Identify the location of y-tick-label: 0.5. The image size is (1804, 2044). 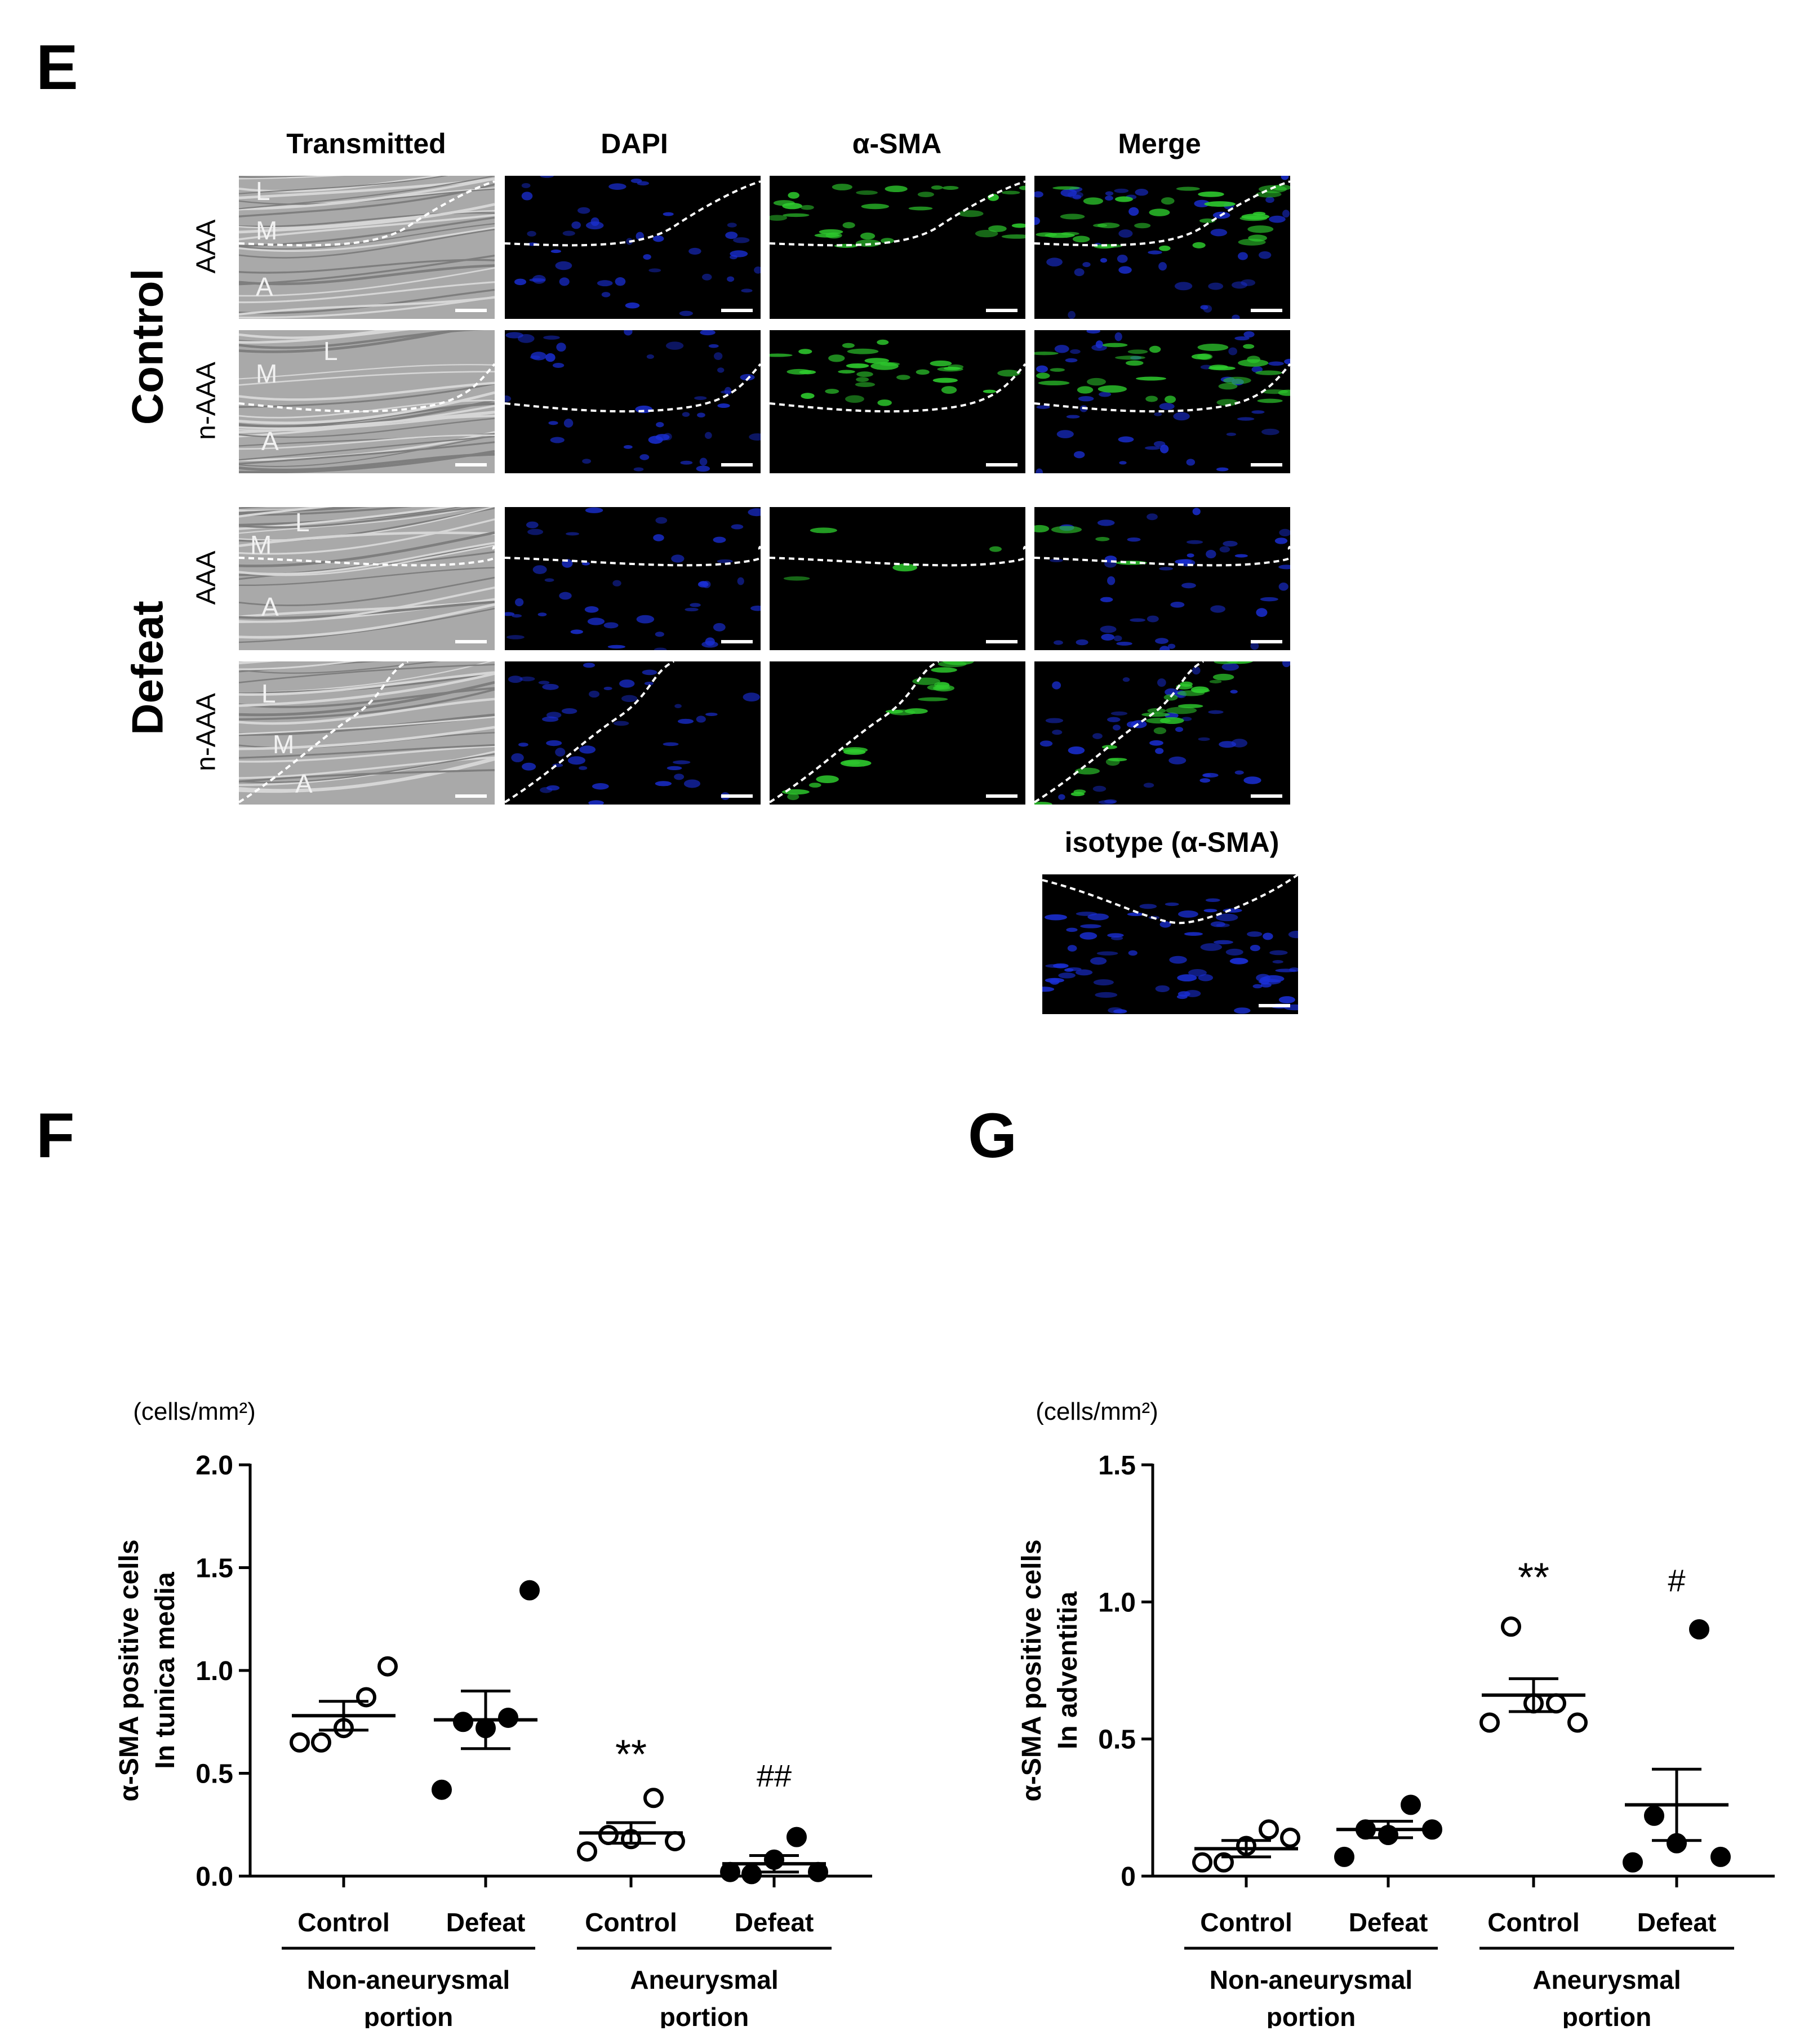
(1117, 1740).